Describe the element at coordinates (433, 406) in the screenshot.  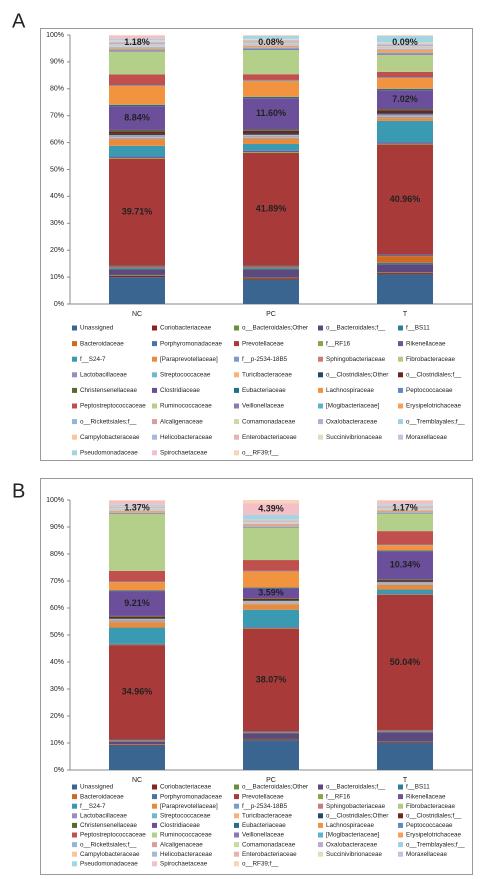
I see `legend-label: Erysipelotrichaceae` at that location.